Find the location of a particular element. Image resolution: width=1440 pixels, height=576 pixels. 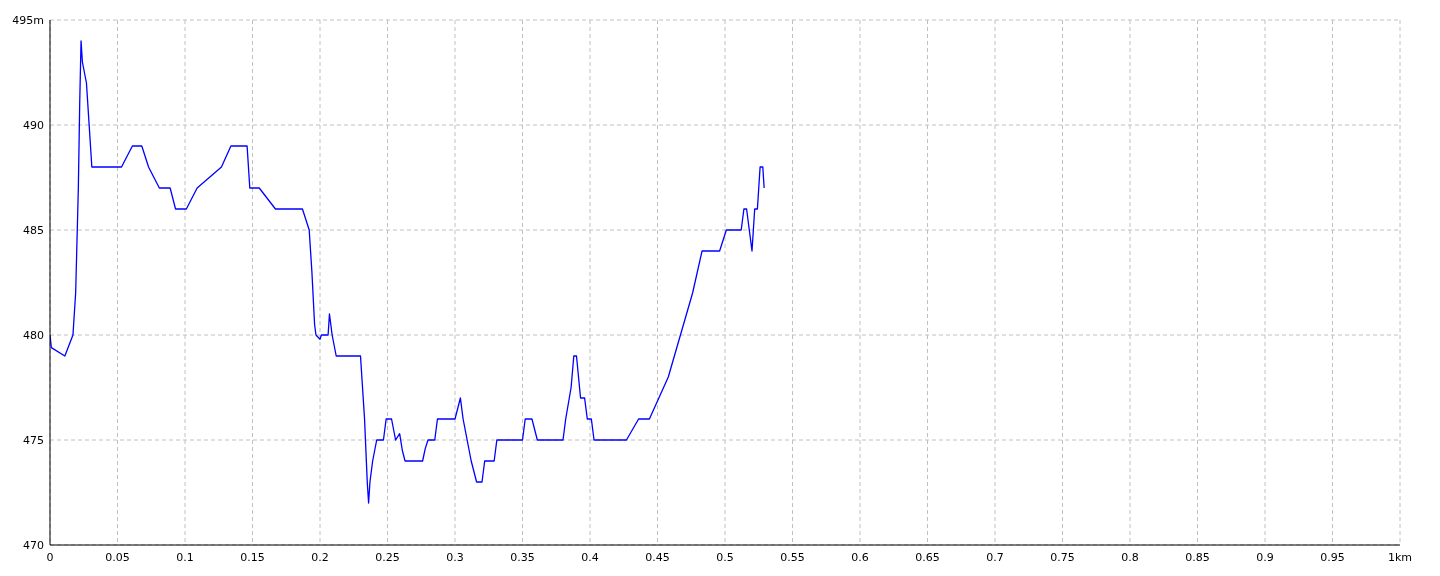

x-tick-label: 0.6 is located at coordinates (860, 557).